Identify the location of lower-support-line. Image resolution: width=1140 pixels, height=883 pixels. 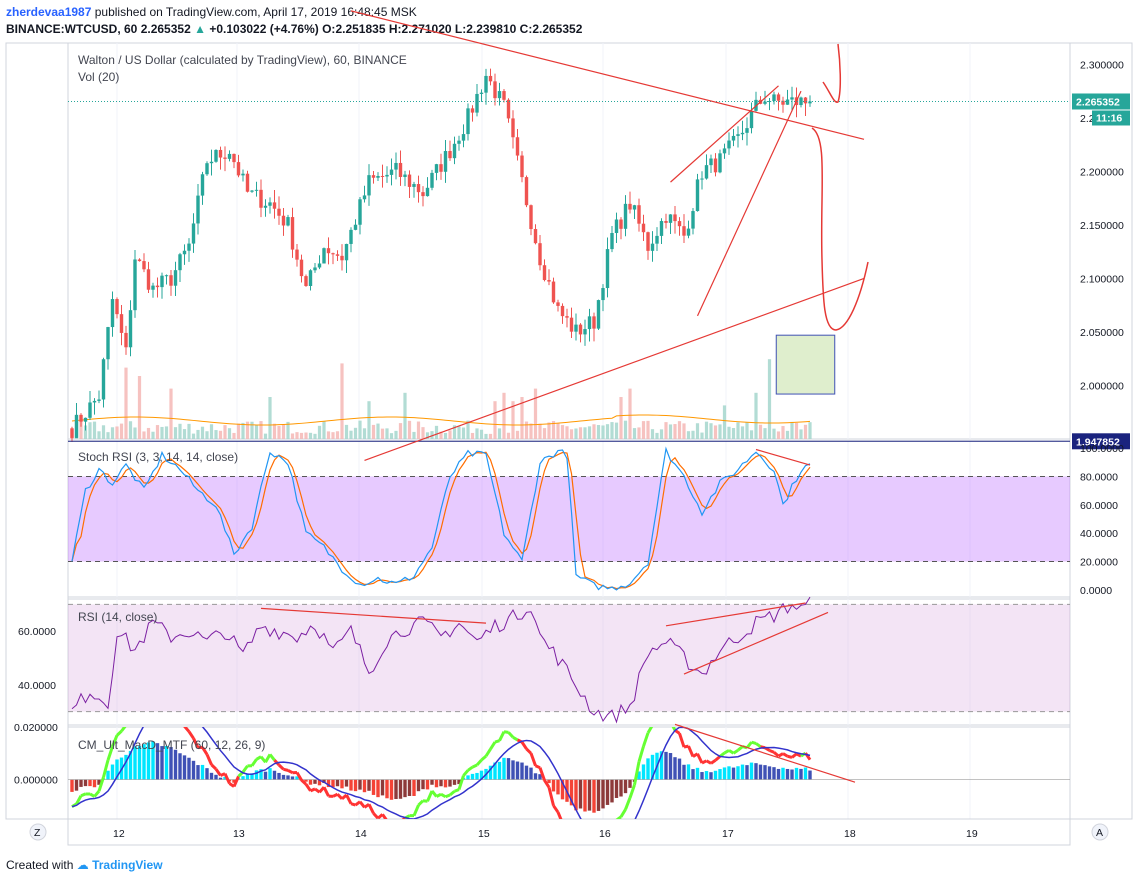
(614, 369).